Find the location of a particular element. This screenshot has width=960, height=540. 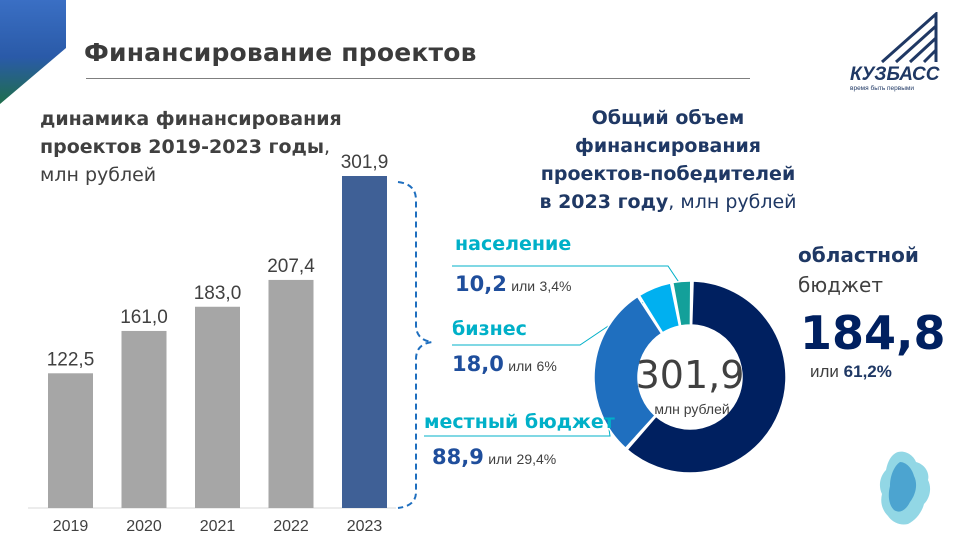

segment-oblast-value: 184,8 is located at coordinates (873, 333).